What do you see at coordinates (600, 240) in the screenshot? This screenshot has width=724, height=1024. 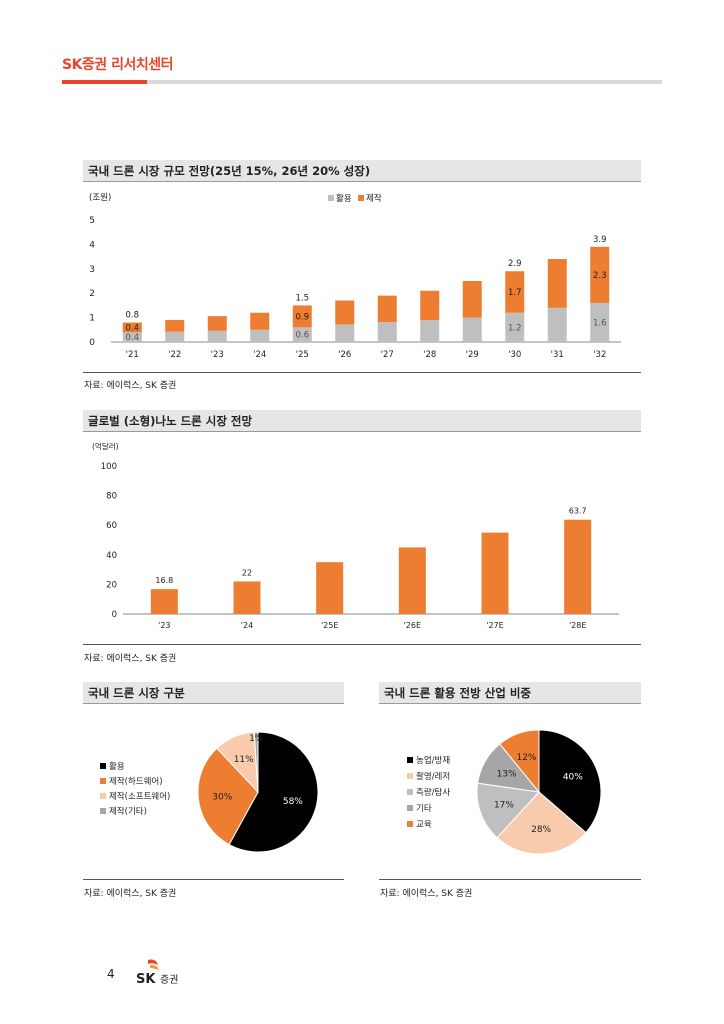 I see `total-label: 3.9` at bounding box center [600, 240].